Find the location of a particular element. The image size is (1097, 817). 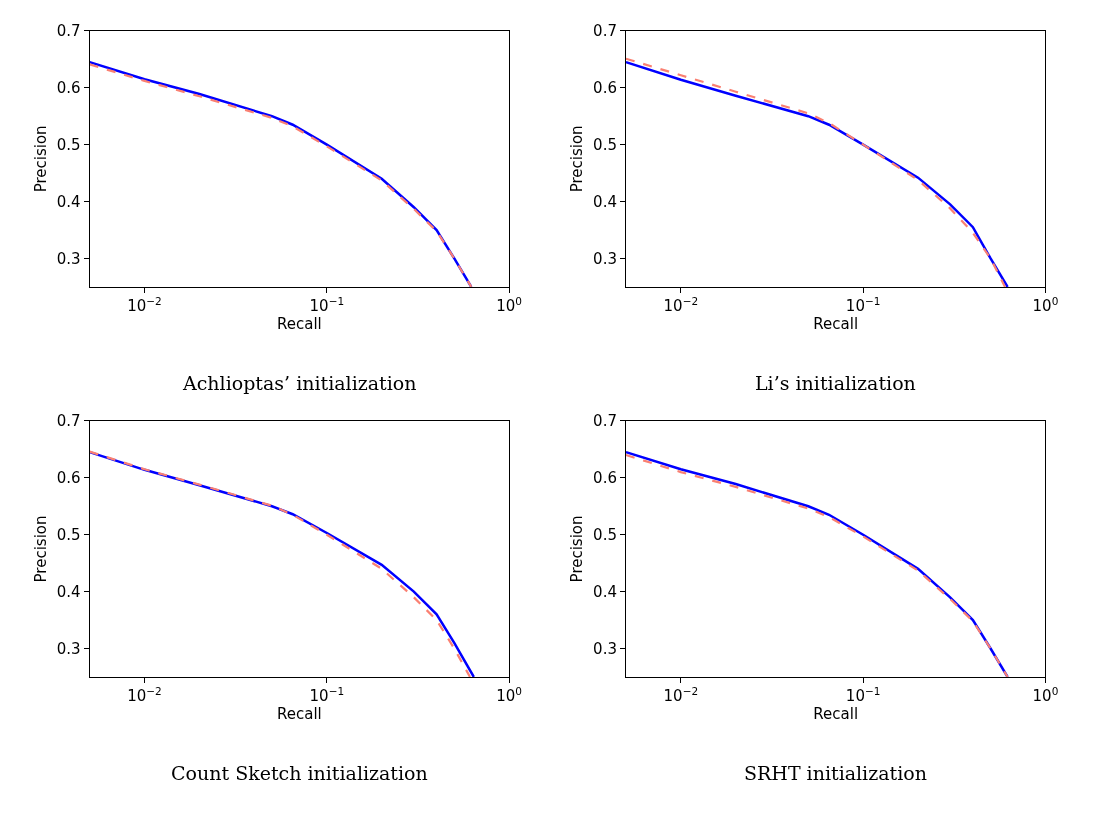

text: Achlioptas’ initialization is located at coordinates (299, 383).